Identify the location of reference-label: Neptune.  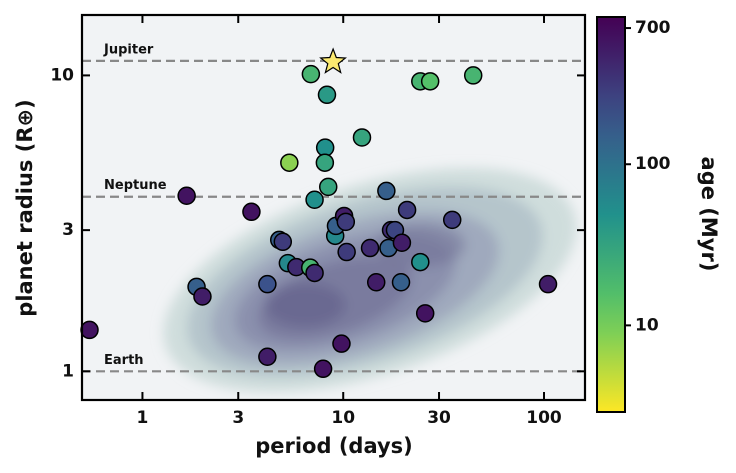
(135, 185).